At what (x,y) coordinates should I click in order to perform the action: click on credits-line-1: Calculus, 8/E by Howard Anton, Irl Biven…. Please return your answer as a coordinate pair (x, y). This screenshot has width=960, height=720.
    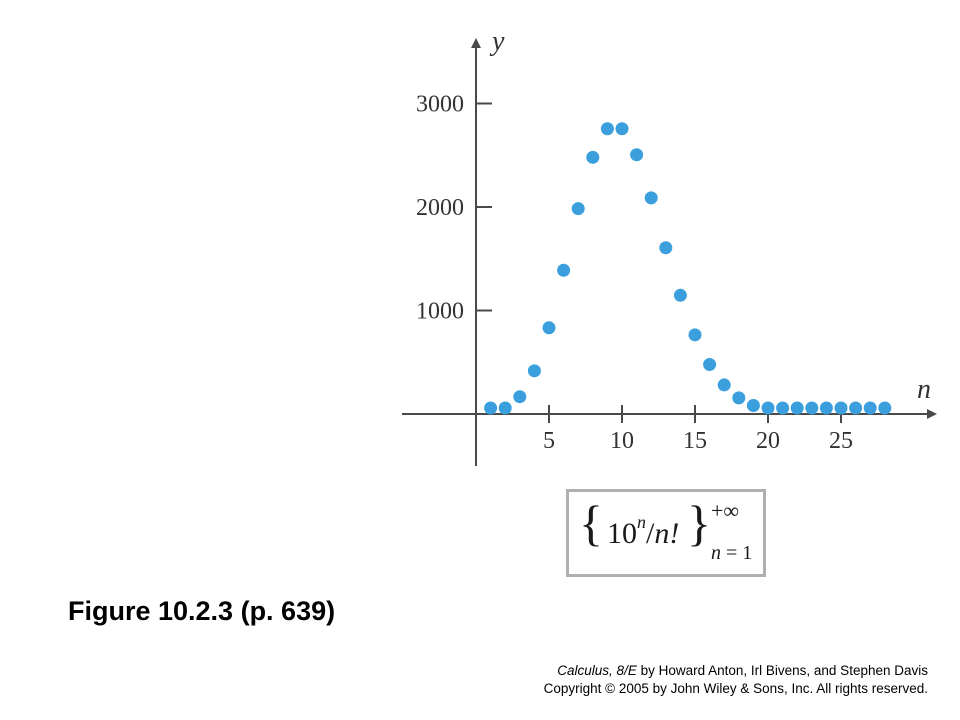
    Looking at the image, I should click on (736, 671).